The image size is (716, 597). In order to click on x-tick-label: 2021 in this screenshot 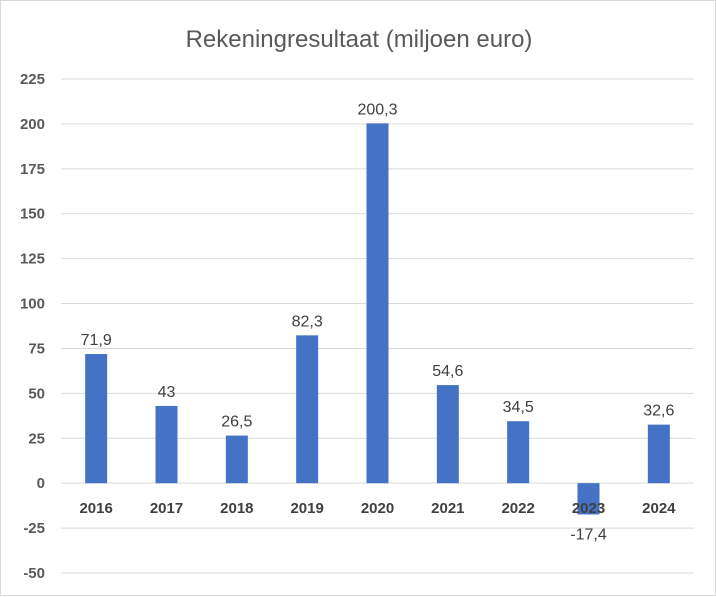, I will do `click(447, 508)`.